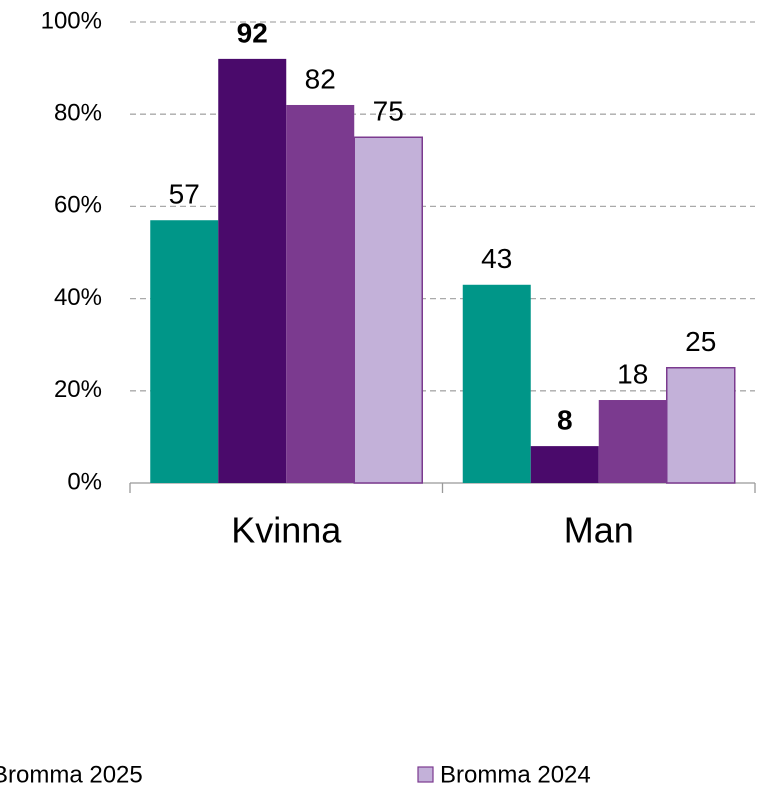 This screenshot has width=759, height=792. I want to click on data-label: 92, so click(252, 32).